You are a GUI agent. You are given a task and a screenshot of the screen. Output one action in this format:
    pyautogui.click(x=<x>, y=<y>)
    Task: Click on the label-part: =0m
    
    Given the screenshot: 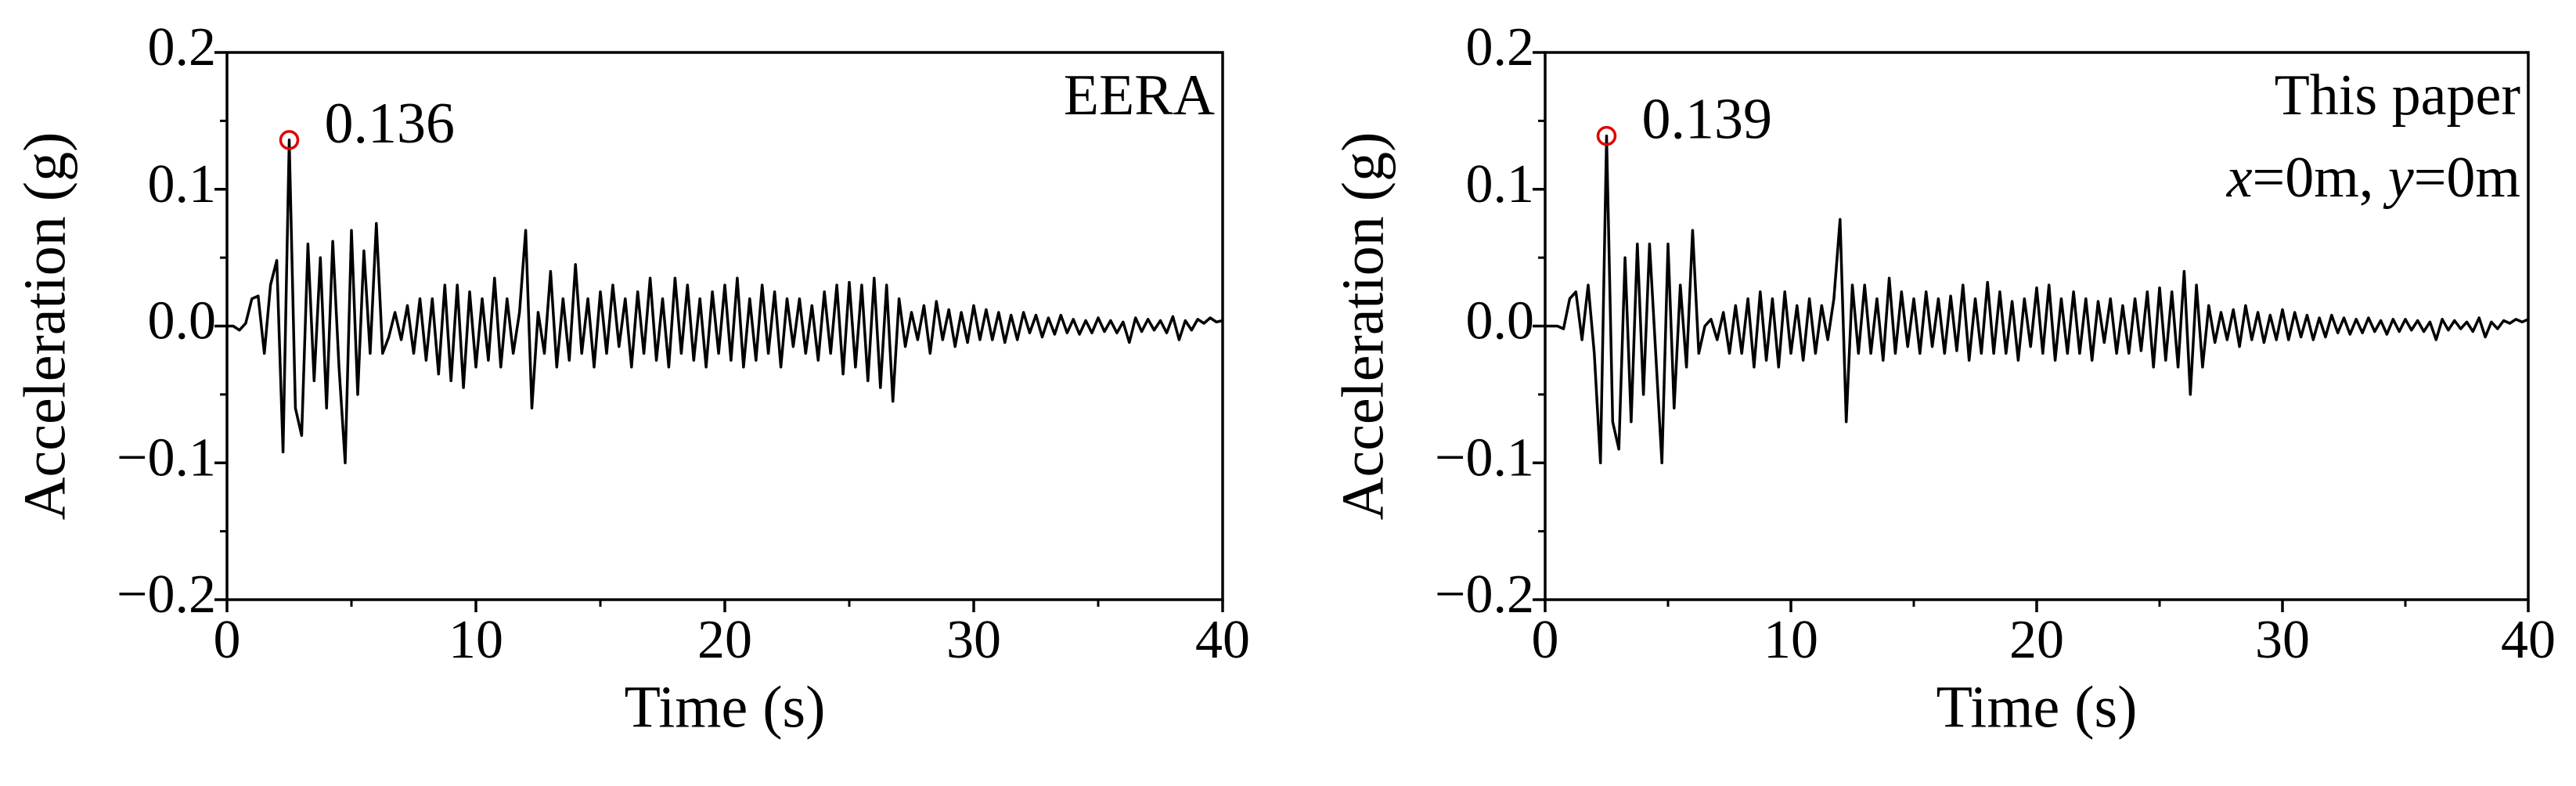 What is the action you would take?
    pyautogui.click(x=2467, y=178)
    